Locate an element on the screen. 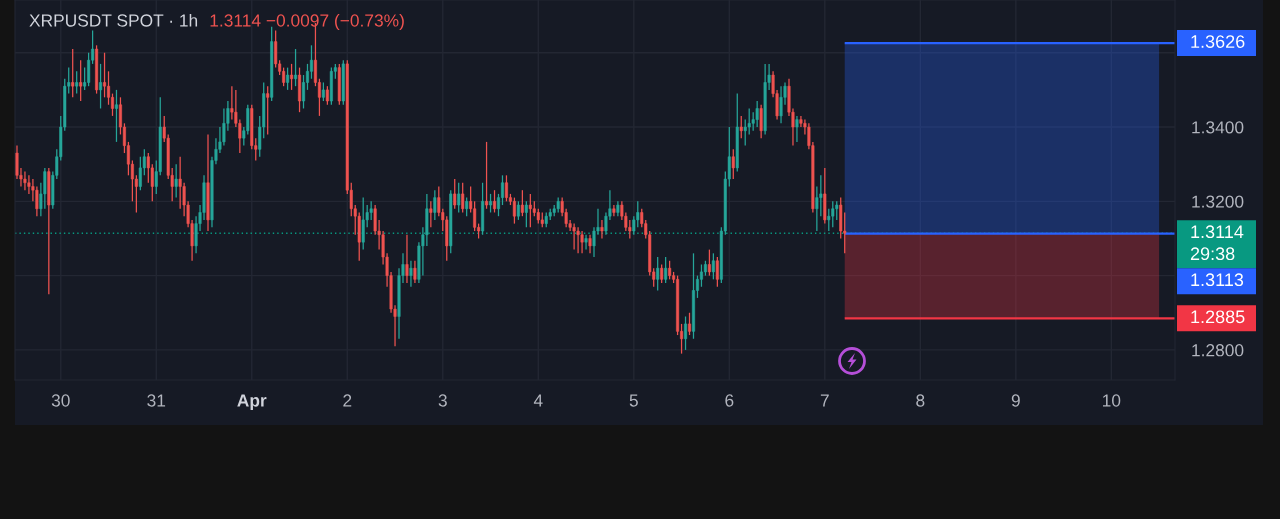  x-tick-label: 30 is located at coordinates (60, 400).